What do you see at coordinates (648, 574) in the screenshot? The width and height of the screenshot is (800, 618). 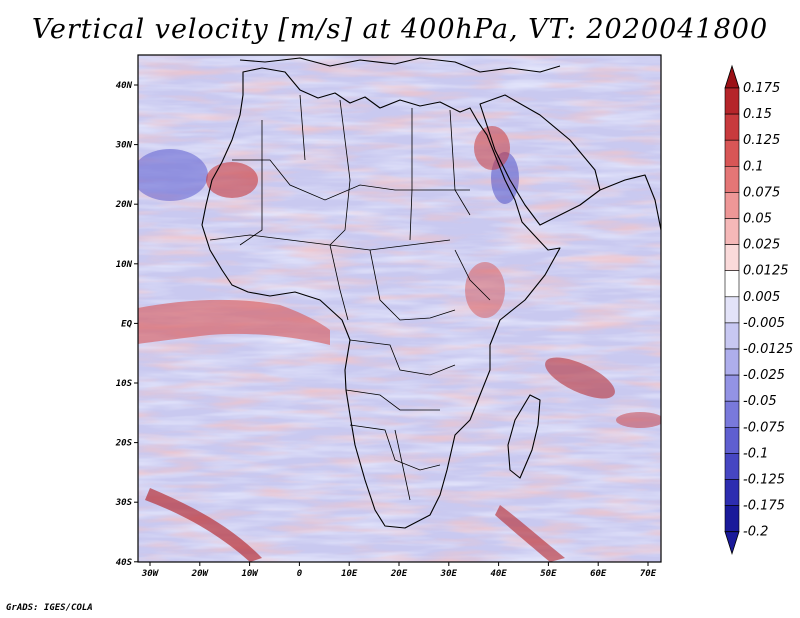 I see `x-tick-label: 70E` at bounding box center [648, 574].